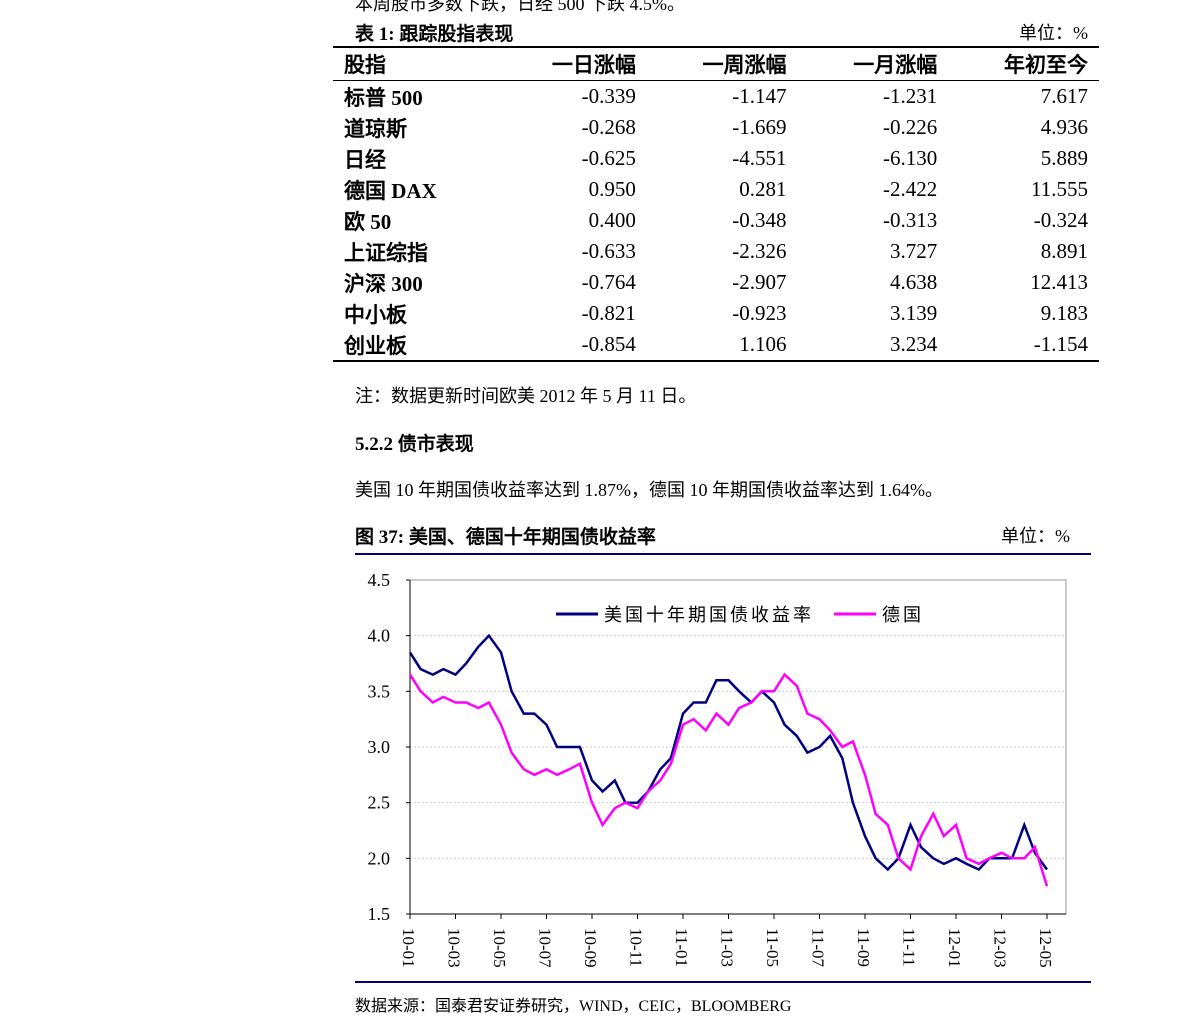  What do you see at coordinates (383, 97) in the screenshot?
I see `table-cell: 标普 500` at bounding box center [383, 97].